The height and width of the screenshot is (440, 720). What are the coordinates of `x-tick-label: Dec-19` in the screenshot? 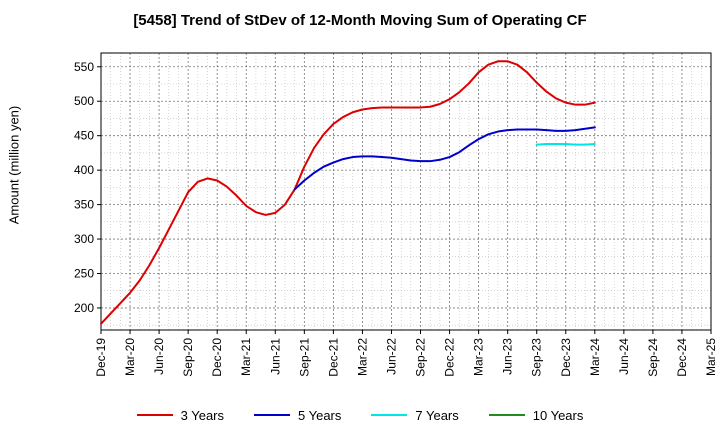 It's located at (101, 357).